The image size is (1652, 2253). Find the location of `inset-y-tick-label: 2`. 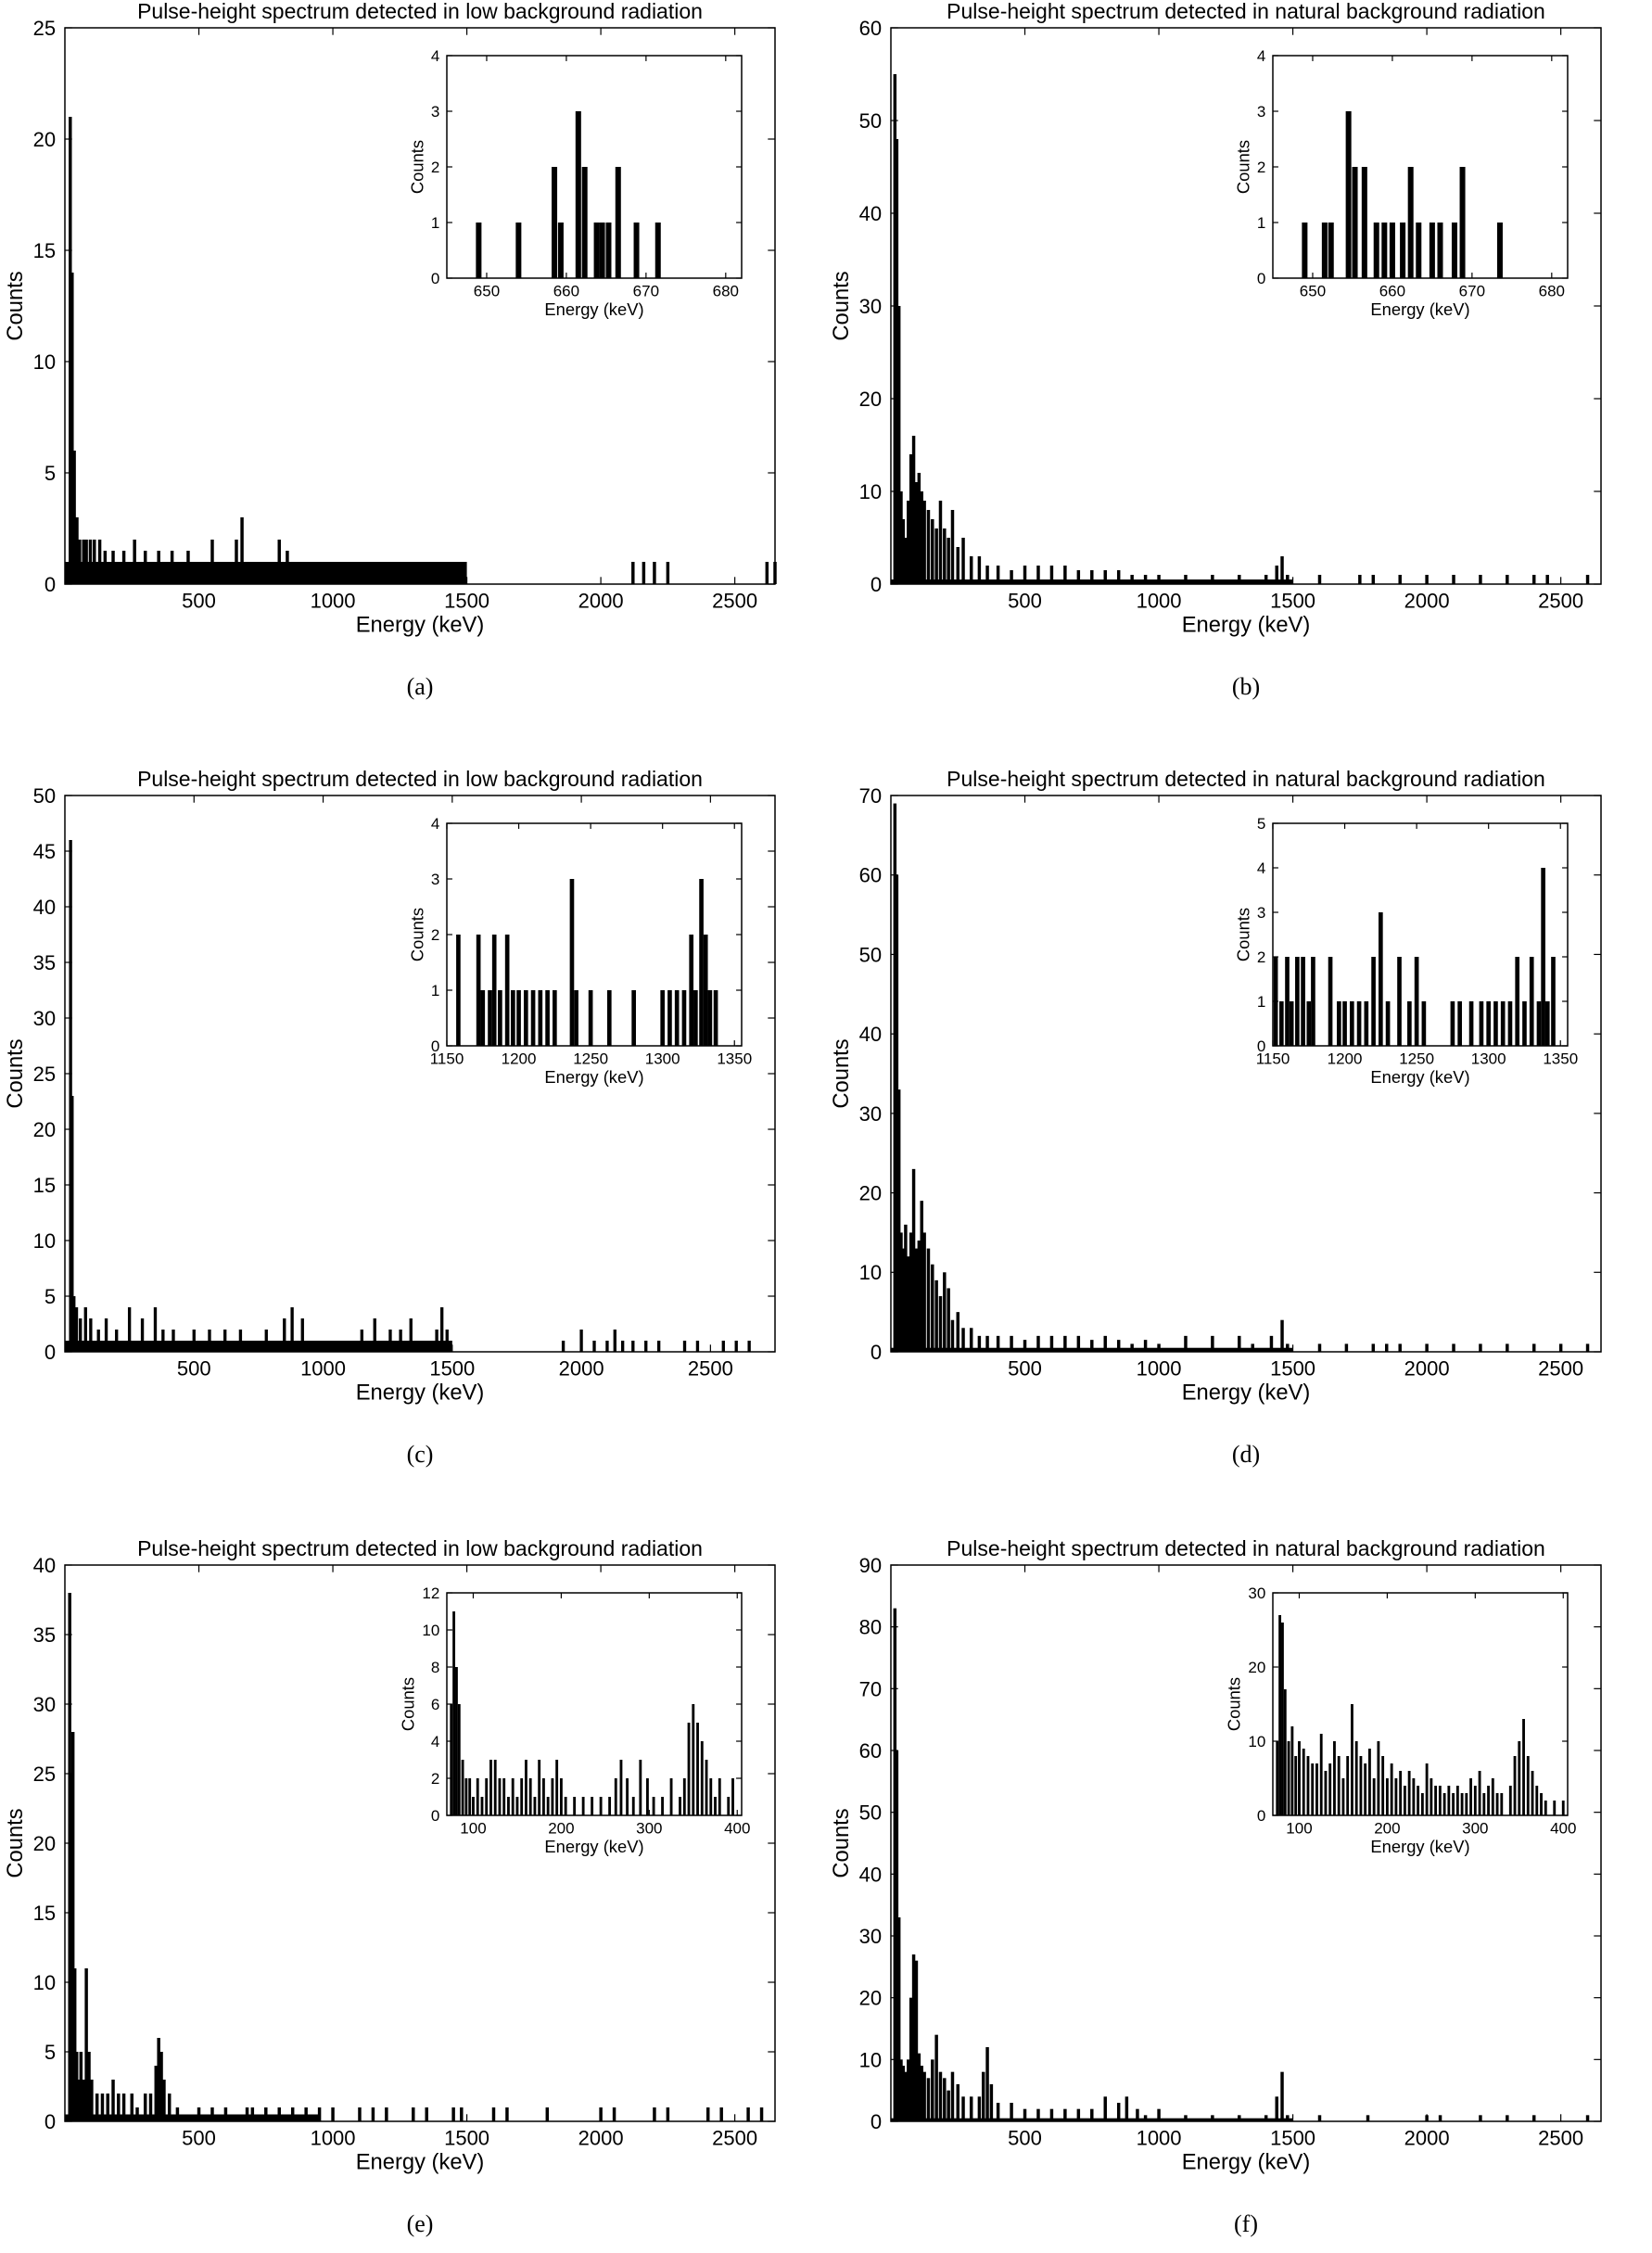

inset-y-tick-label: 2 is located at coordinates (435, 1779).